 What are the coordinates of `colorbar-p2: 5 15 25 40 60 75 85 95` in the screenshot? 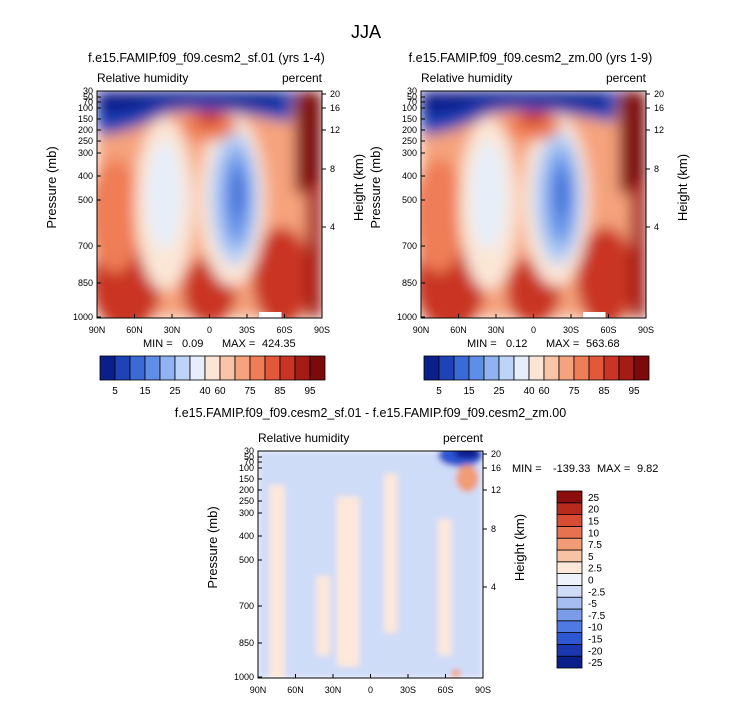 It's located at (536, 376).